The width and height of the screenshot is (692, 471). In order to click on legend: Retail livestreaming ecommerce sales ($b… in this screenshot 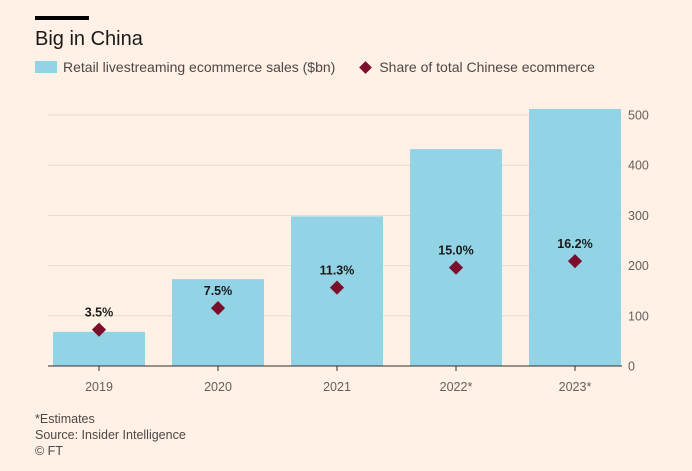, I will do `click(315, 67)`.